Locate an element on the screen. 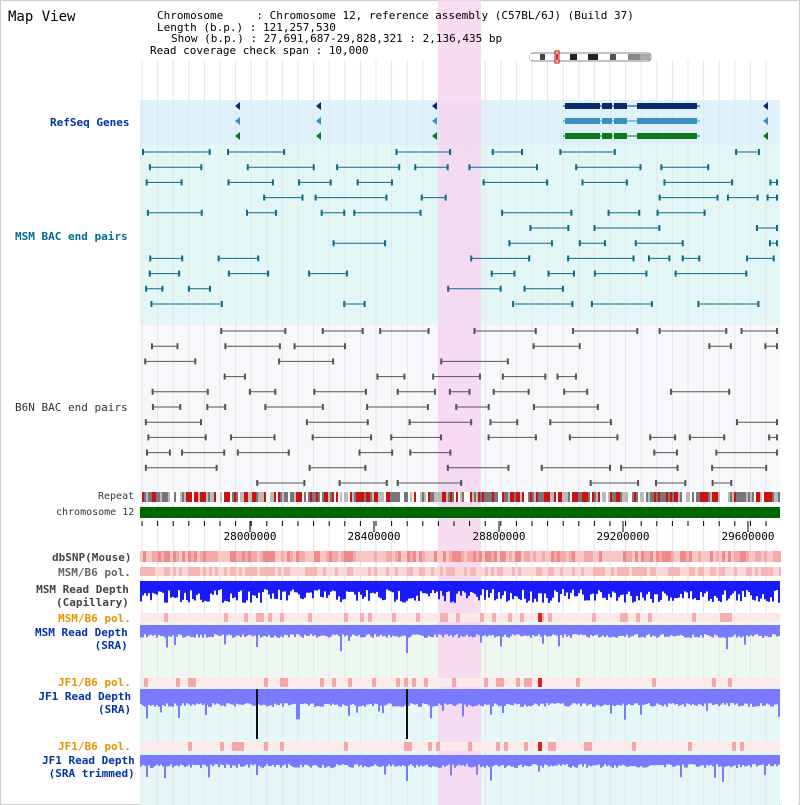 This screenshot has height=805, width=800. track-label-jf1-depth-sra: JF1 Read Depth (SRA) is located at coordinates (83, 703).